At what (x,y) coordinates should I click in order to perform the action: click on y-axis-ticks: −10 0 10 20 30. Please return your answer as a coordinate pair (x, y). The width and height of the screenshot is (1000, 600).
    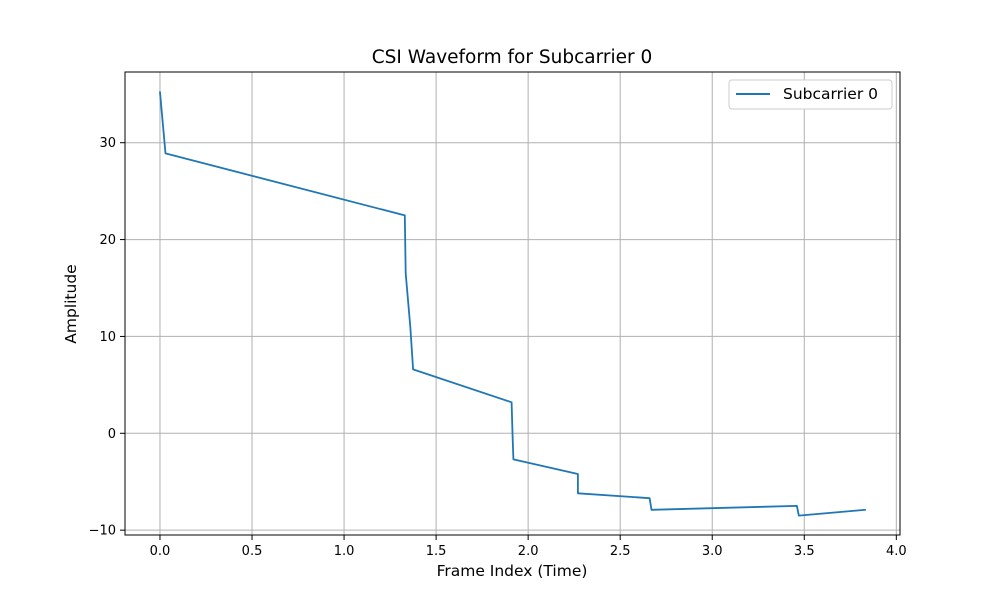
    Looking at the image, I should click on (107, 337).